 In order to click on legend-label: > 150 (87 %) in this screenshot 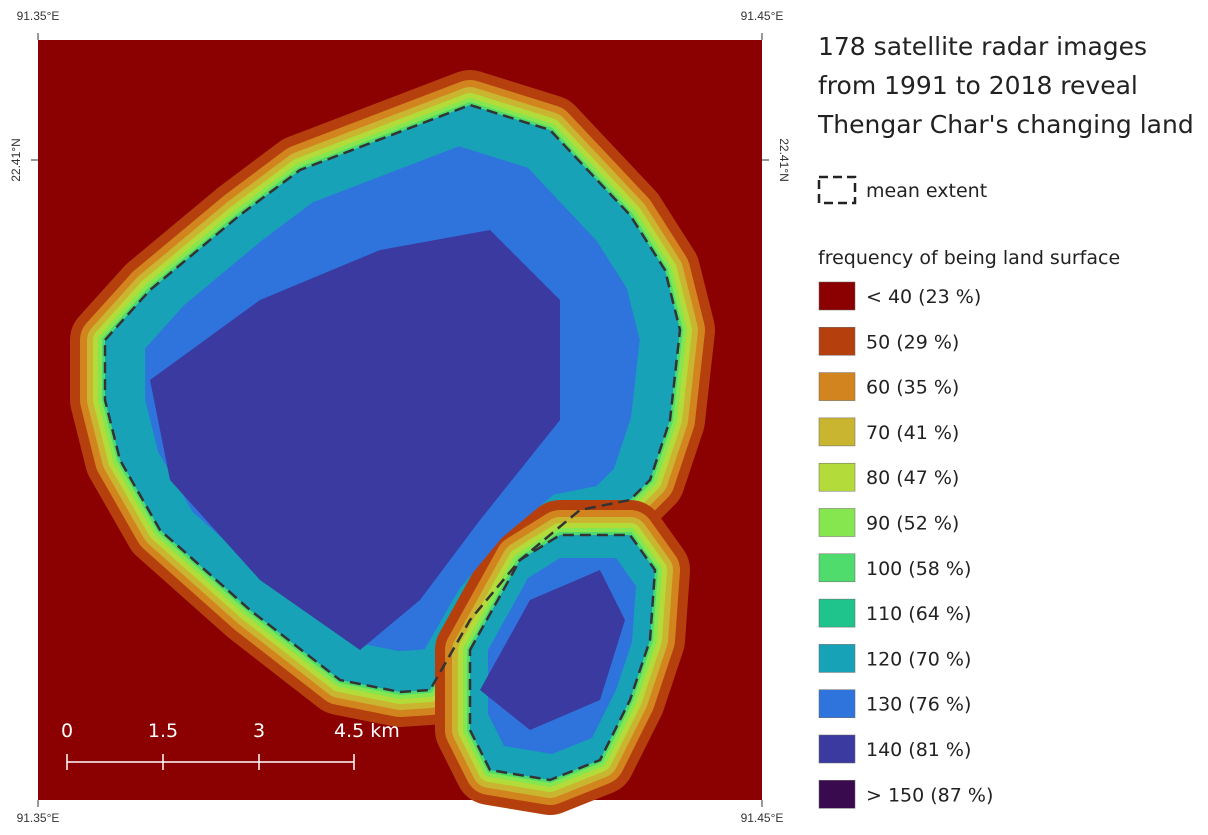, I will do `click(929, 795)`.